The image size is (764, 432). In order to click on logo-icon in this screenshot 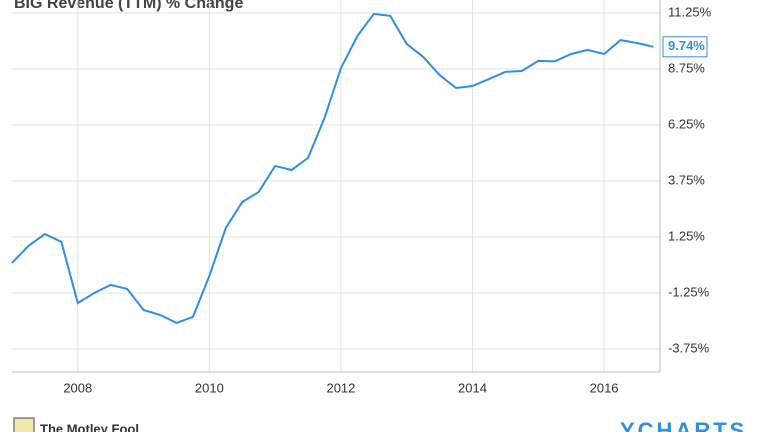, I will do `click(24, 424)`.